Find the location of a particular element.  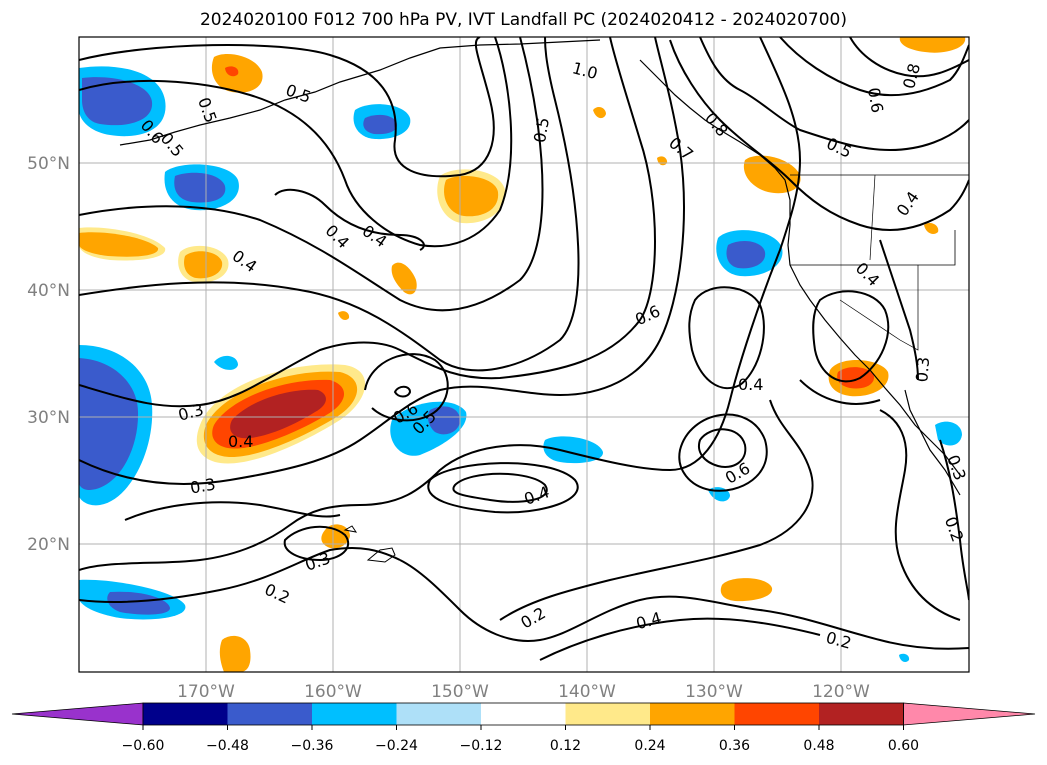

contour-label: 0.5 is located at coordinates (541, 130).